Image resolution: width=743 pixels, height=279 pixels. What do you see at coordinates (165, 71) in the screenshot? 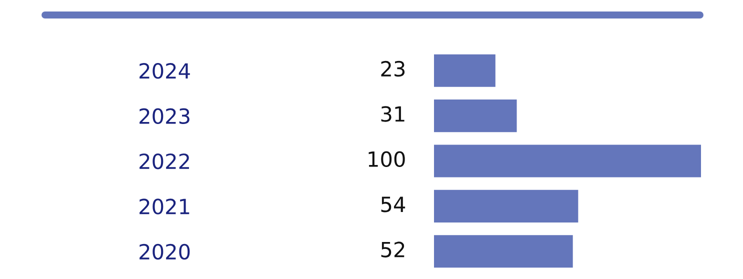
I see `y-tick-label: 2024` at bounding box center [165, 71].